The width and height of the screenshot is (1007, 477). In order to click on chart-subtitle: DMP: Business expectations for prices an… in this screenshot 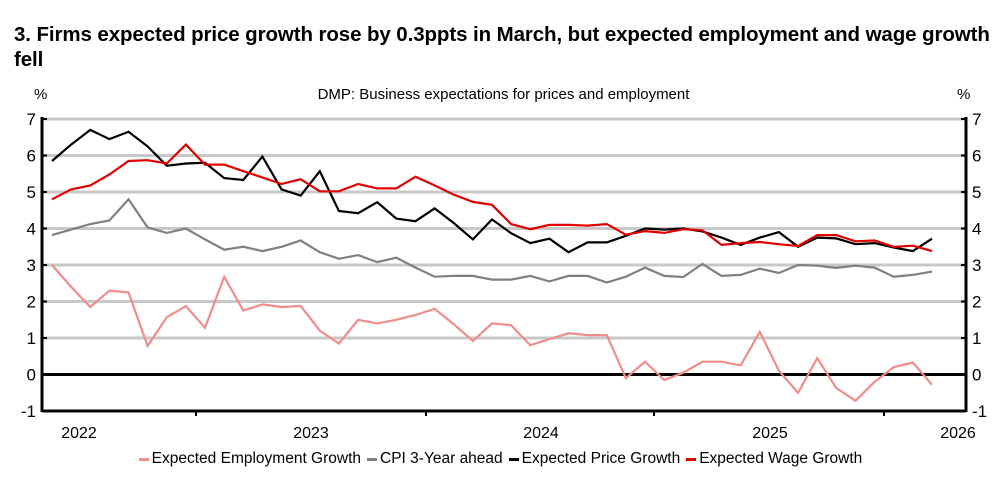, I will do `click(503, 94)`.